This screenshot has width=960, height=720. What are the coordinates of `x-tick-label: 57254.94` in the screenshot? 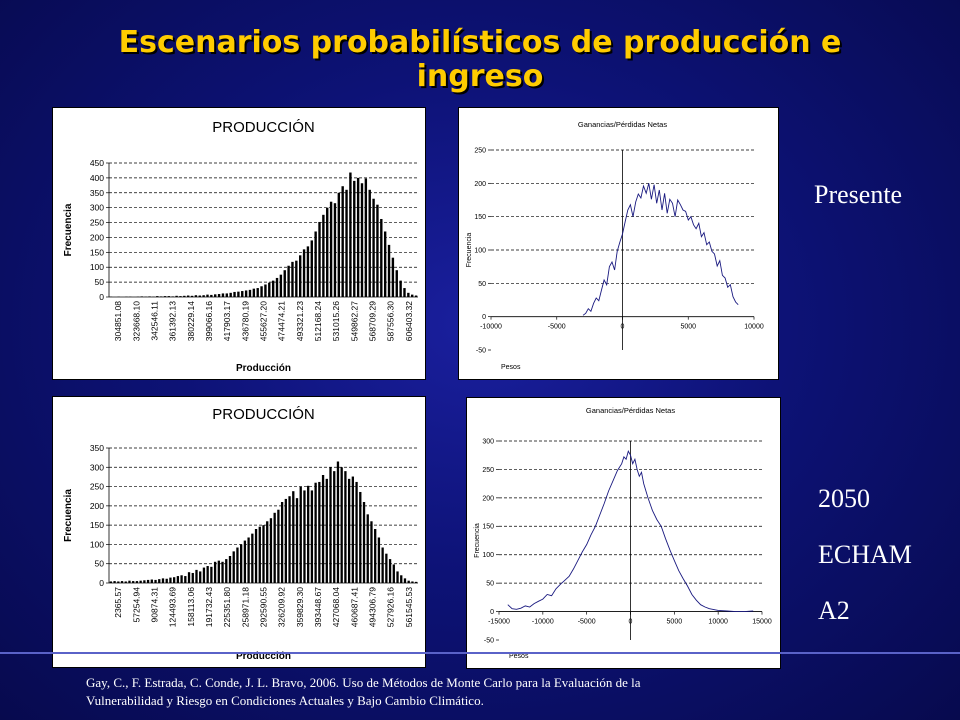 It's located at (136, 605).